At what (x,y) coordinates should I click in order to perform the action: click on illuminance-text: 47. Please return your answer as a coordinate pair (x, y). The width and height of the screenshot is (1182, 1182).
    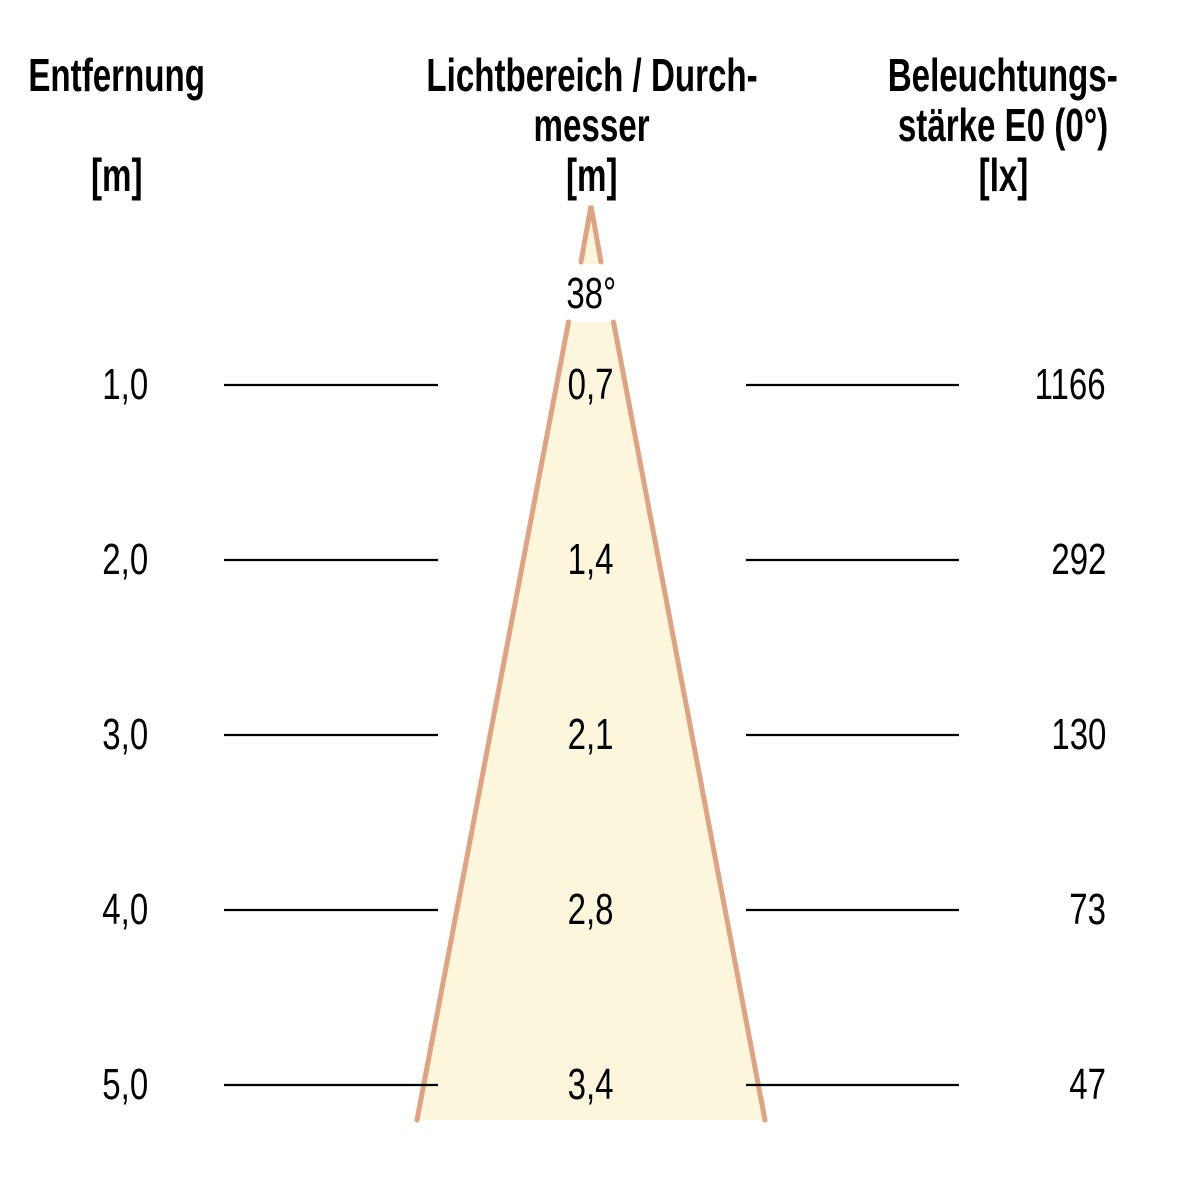
    Looking at the image, I should click on (1087, 1084).